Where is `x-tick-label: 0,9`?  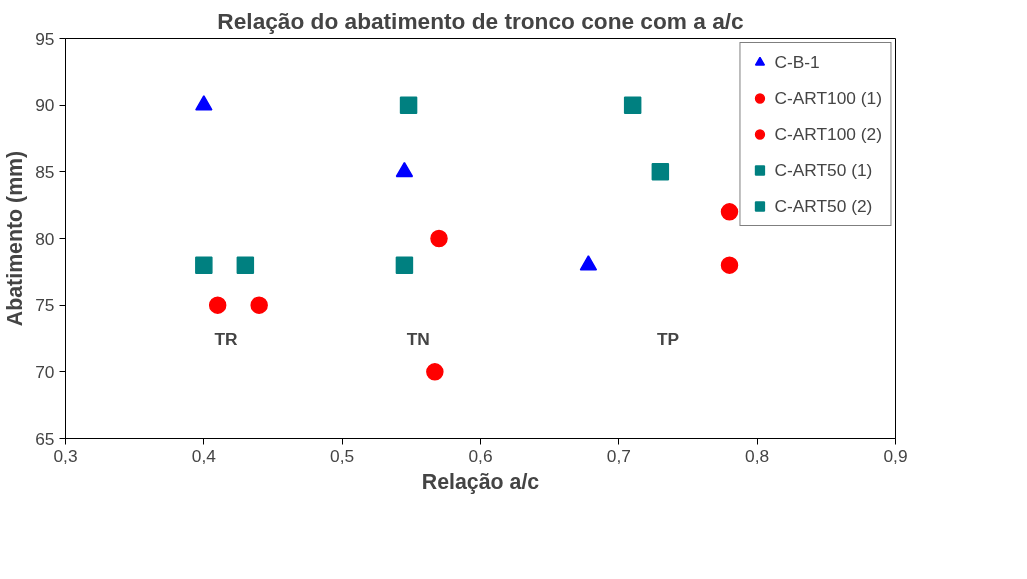 x-tick-label: 0,9 is located at coordinates (895, 455).